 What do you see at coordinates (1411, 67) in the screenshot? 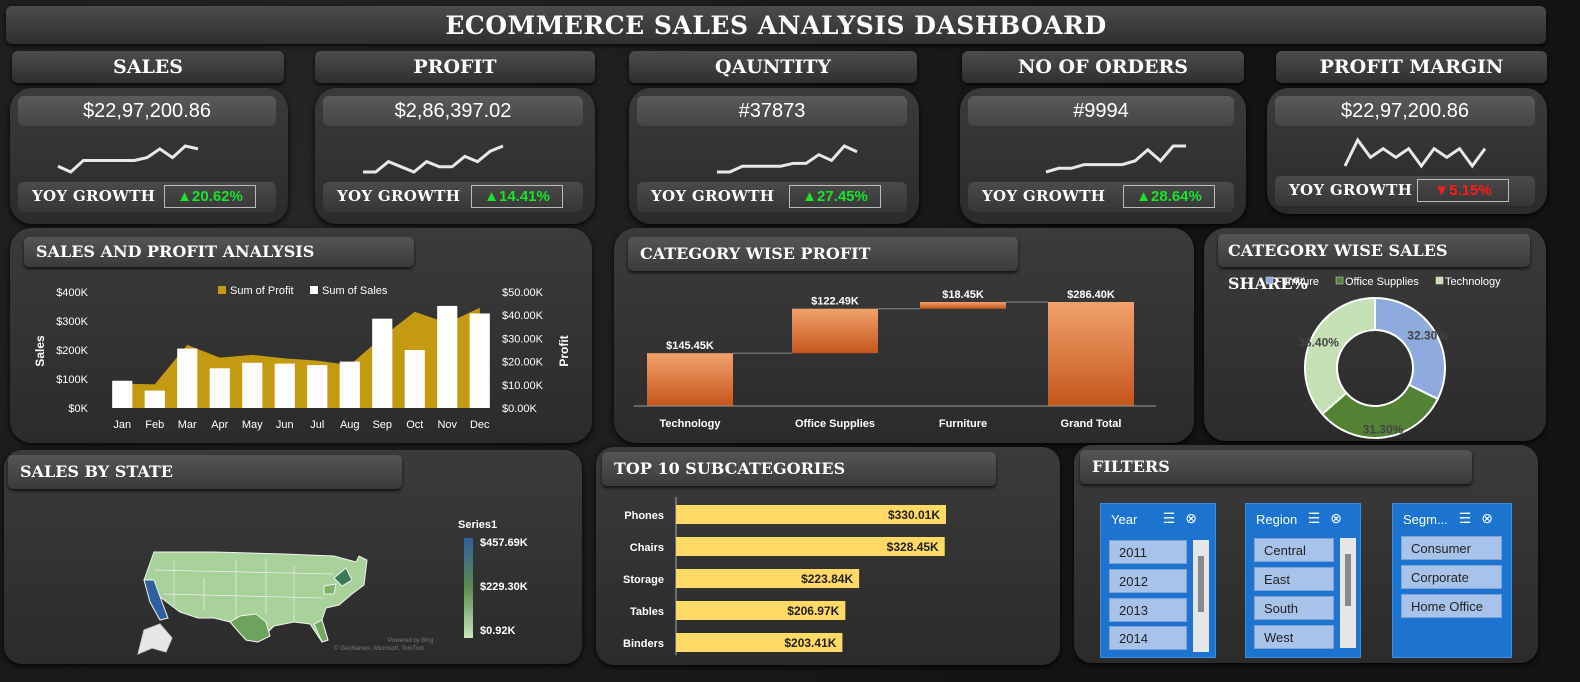
I see `kpi-header-margin: PROFIT MARGIN` at bounding box center [1411, 67].